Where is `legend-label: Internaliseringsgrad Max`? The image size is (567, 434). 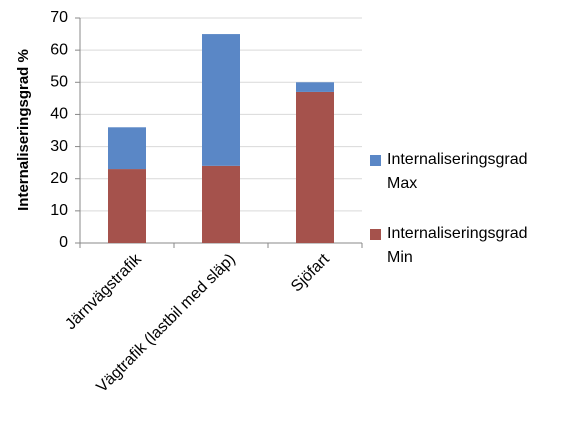
legend-label: Internaliseringsgrad Max is located at coordinates (457, 171).